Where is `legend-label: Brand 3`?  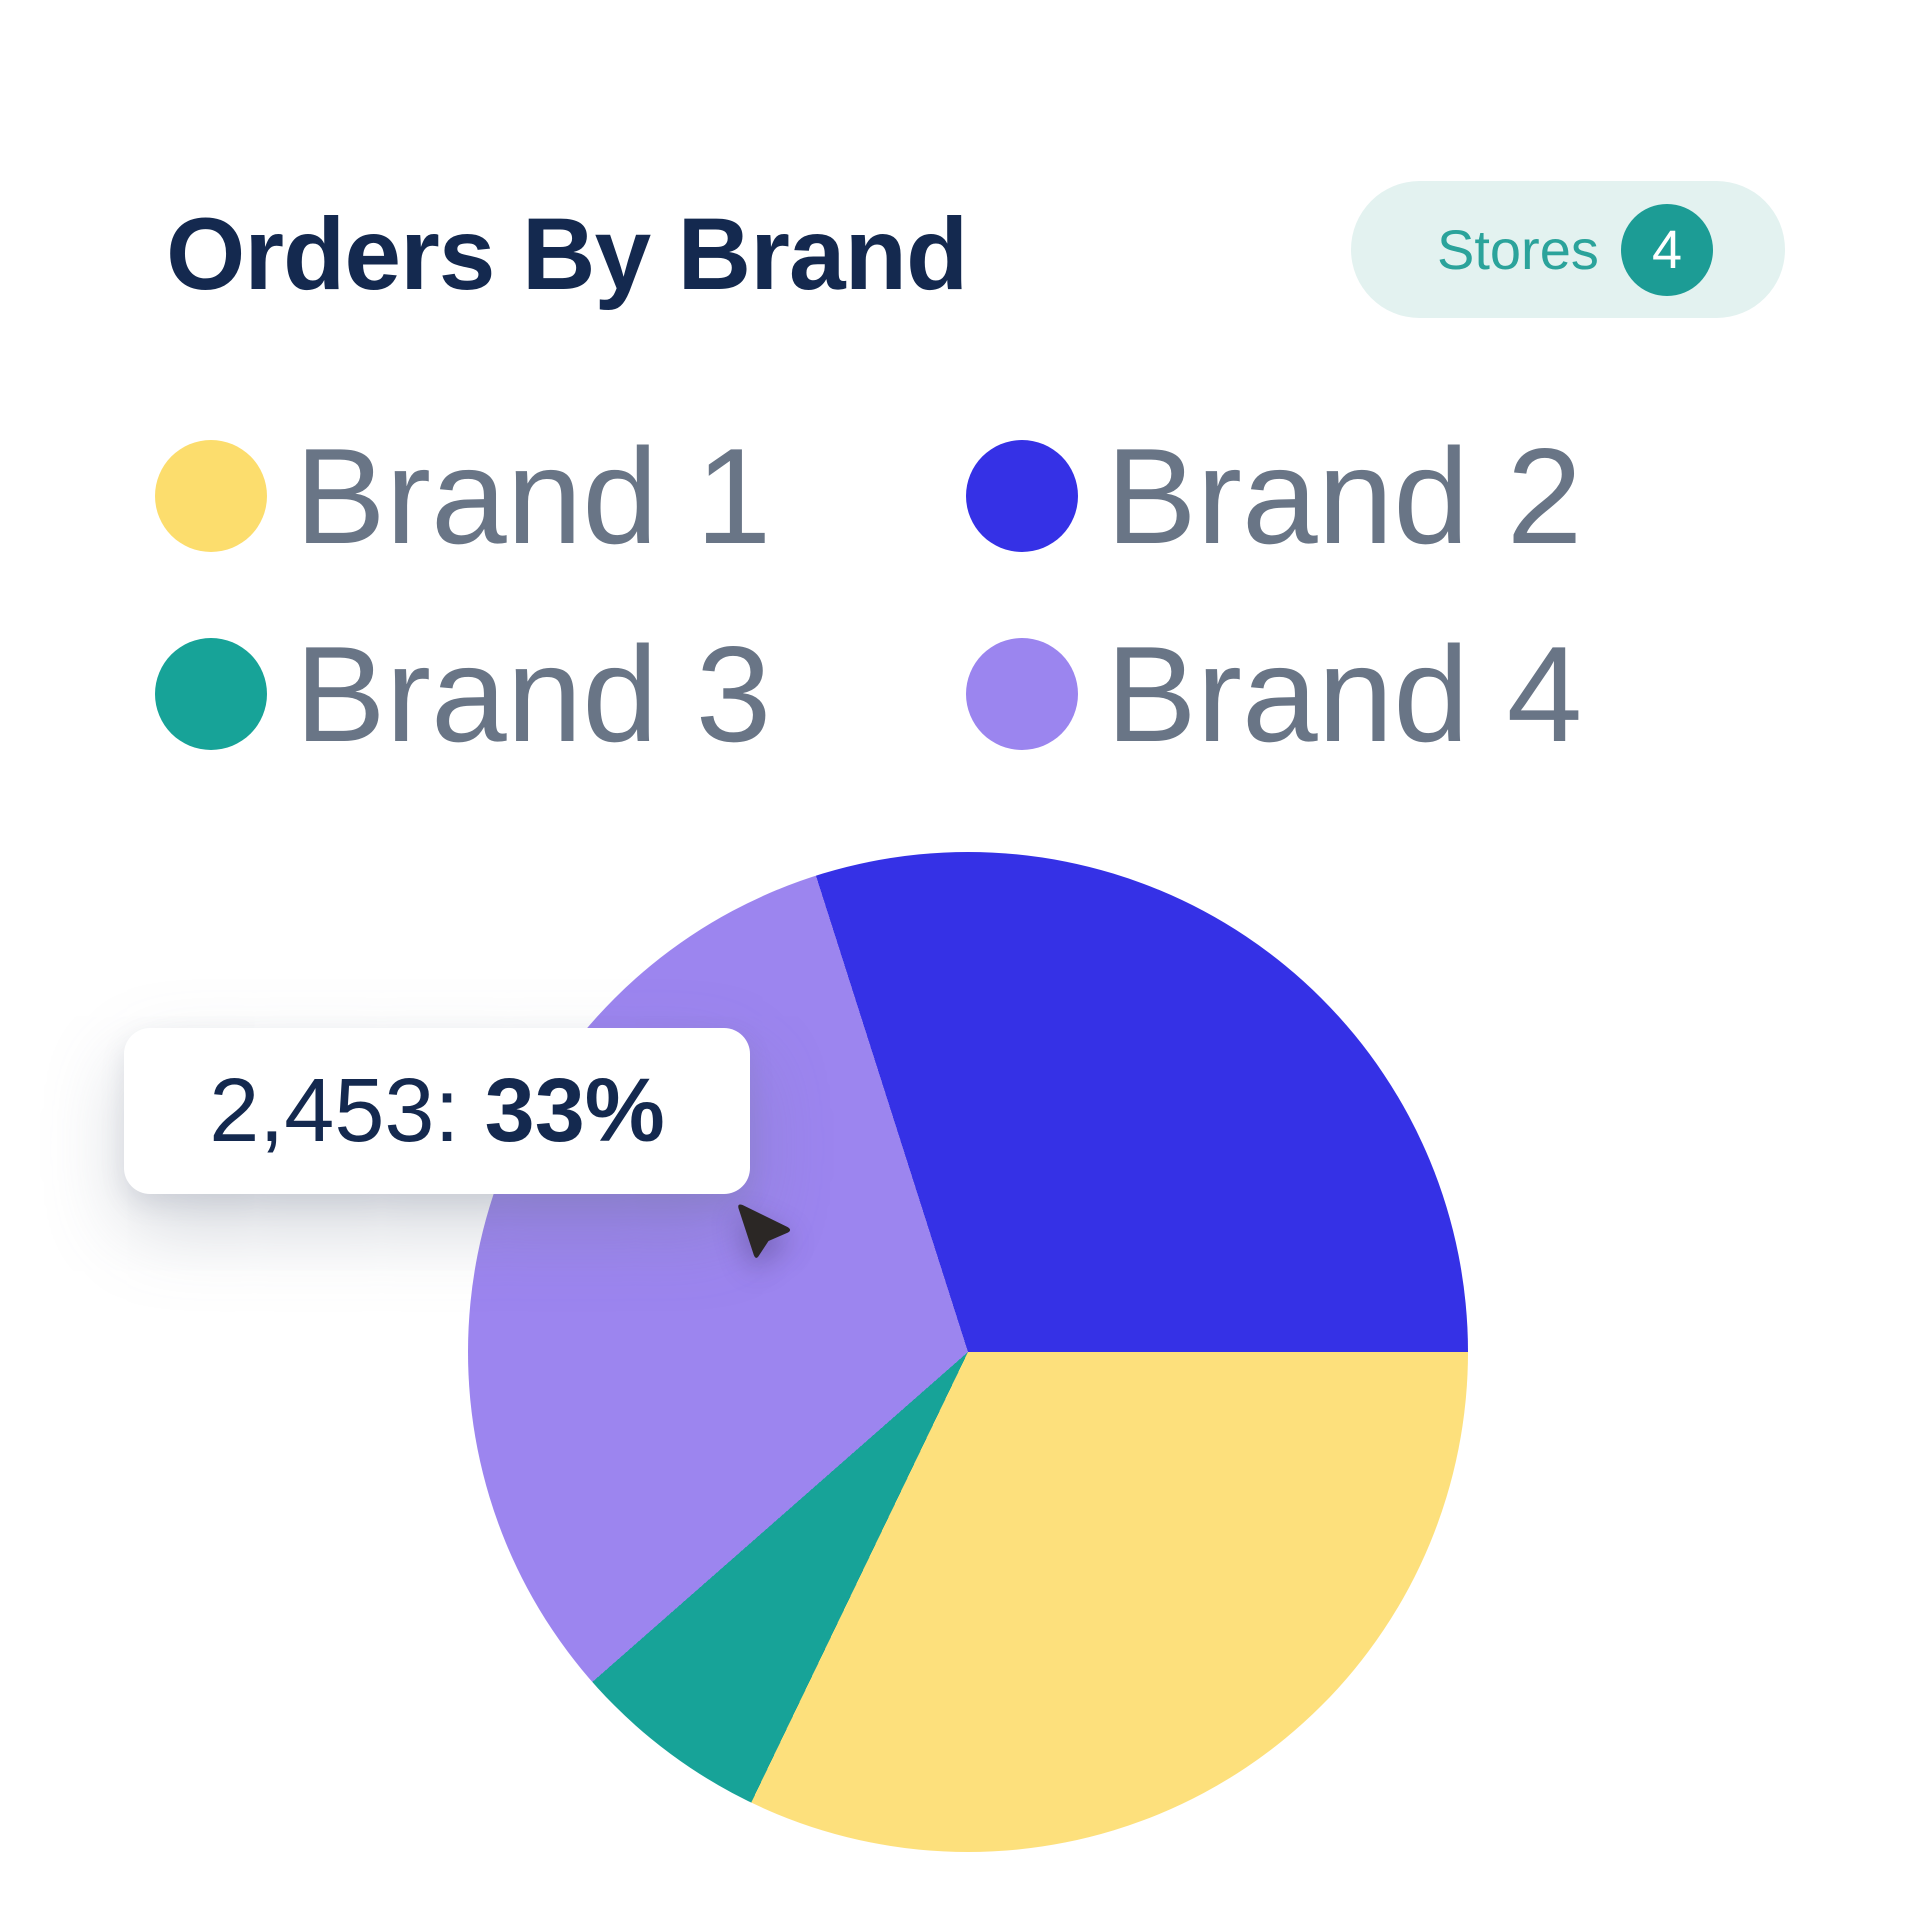 legend-label: Brand 3 is located at coordinates (533, 694).